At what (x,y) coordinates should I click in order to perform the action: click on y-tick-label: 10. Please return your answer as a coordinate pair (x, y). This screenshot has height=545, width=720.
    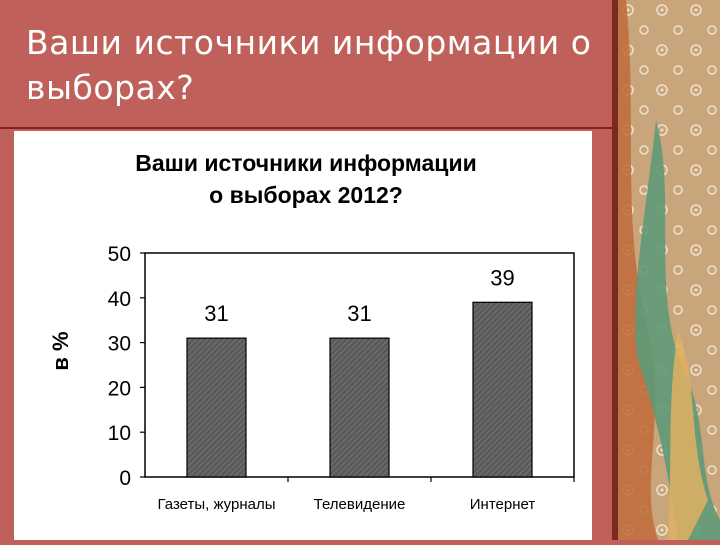
    Looking at the image, I should click on (119, 433).